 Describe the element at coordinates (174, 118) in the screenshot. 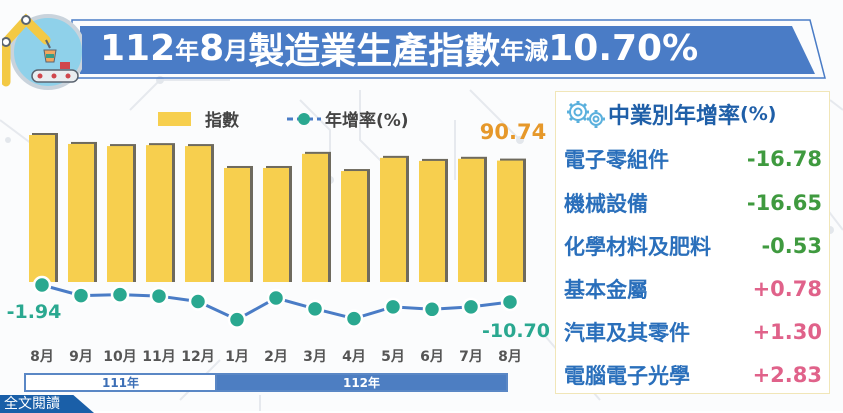

I see `legend-bar-swatch` at that location.